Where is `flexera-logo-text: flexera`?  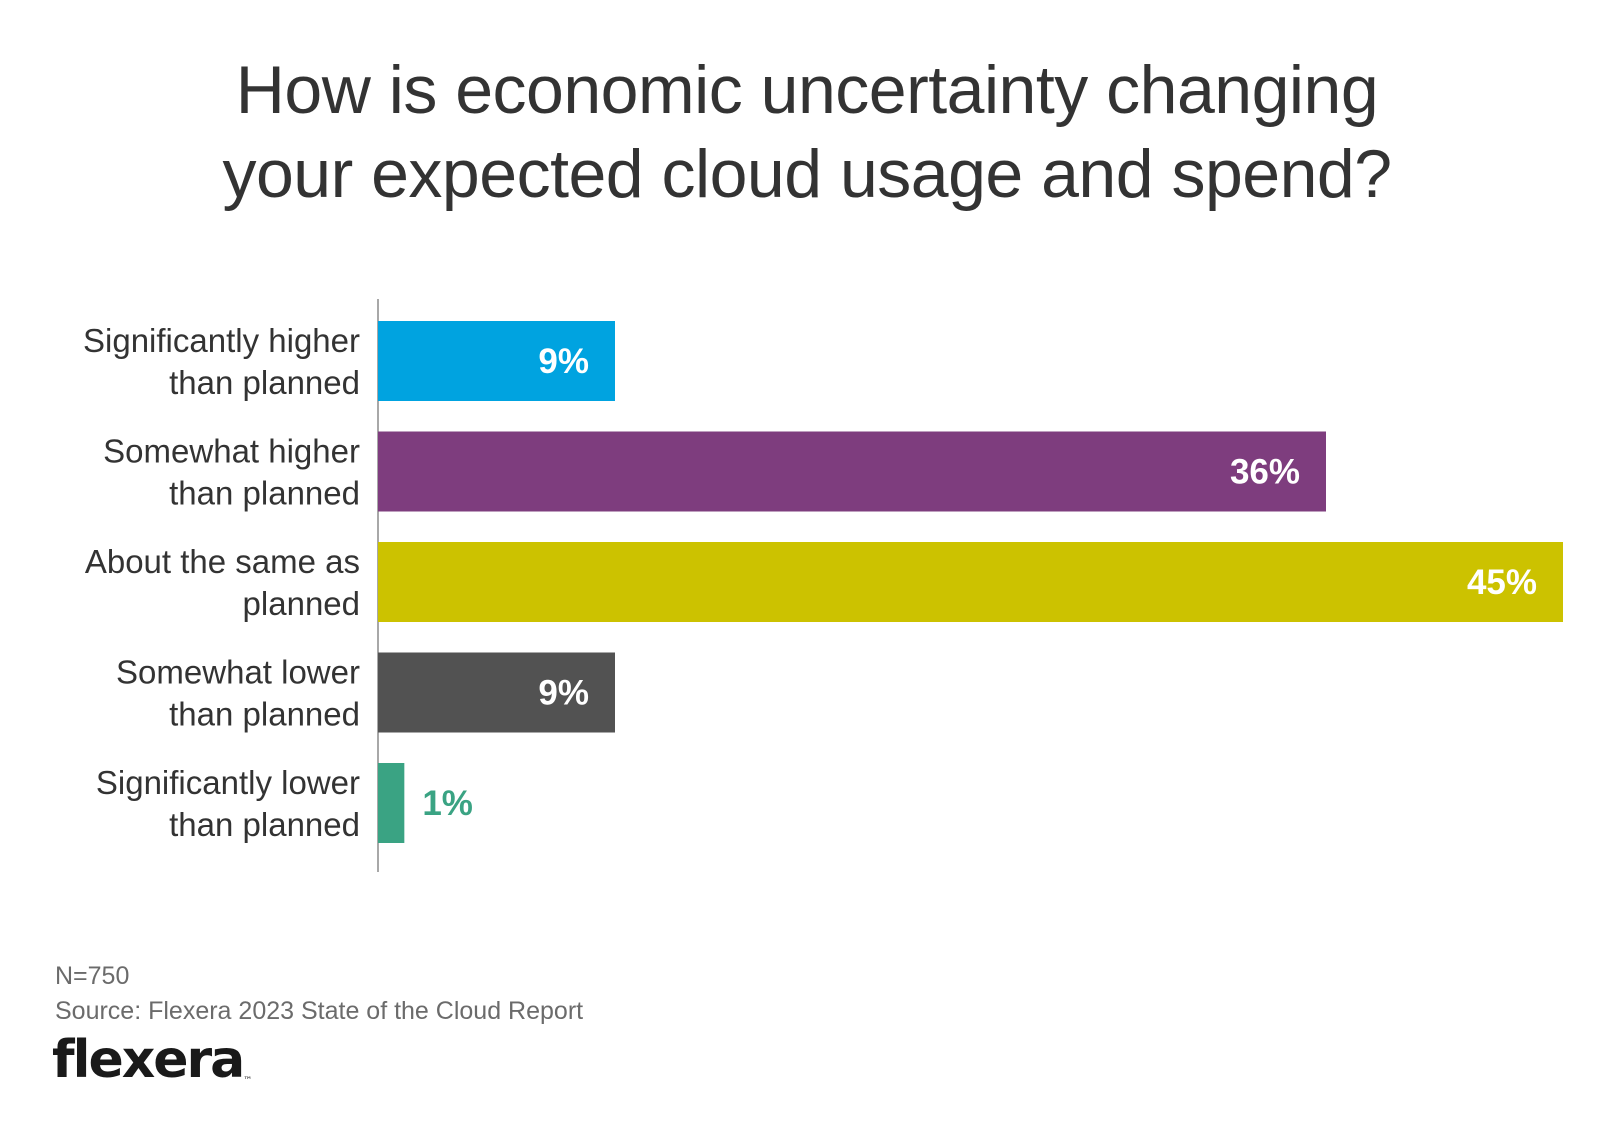 flexera-logo-text: flexera is located at coordinates (148, 1060).